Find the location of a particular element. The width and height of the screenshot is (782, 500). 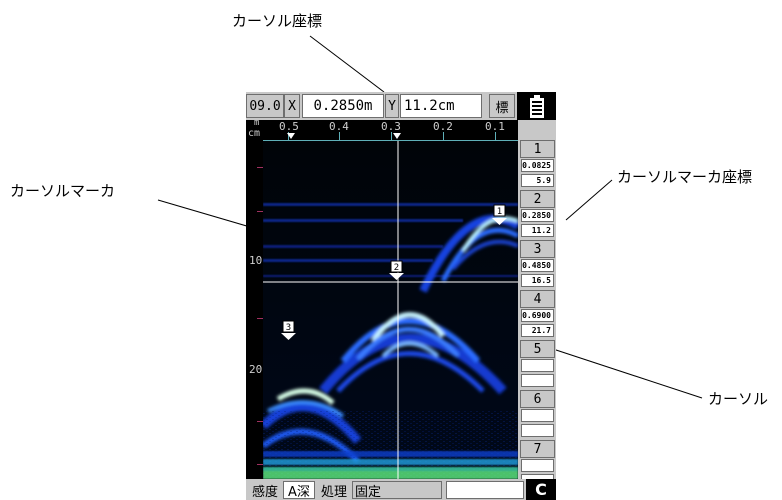

marker-entry-3: 3 0.4850 16.5 is located at coordinates (537, 268).